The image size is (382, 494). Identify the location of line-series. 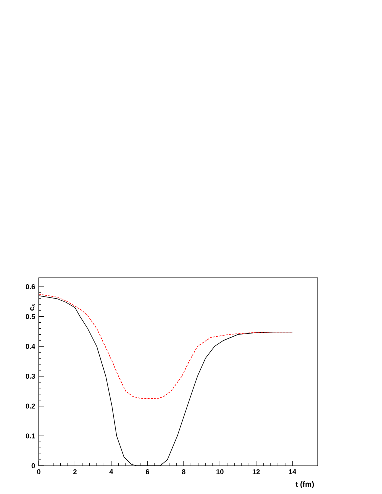
(166, 347).